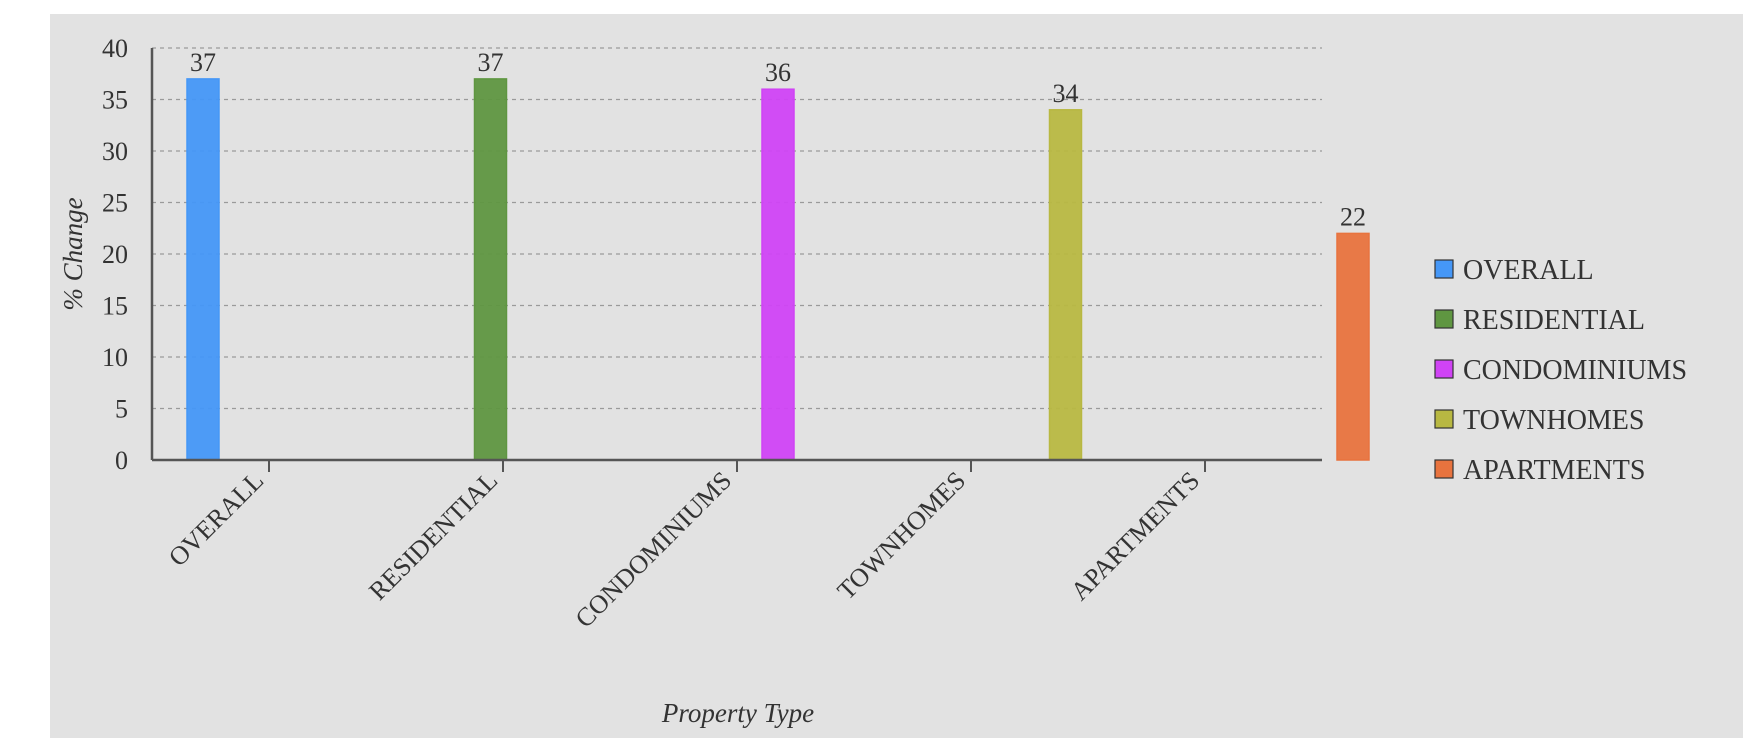 Image resolution: width=1743 pixels, height=738 pixels. Describe the element at coordinates (73, 253) in the screenshot. I see `y-axis-title: % Change` at that location.